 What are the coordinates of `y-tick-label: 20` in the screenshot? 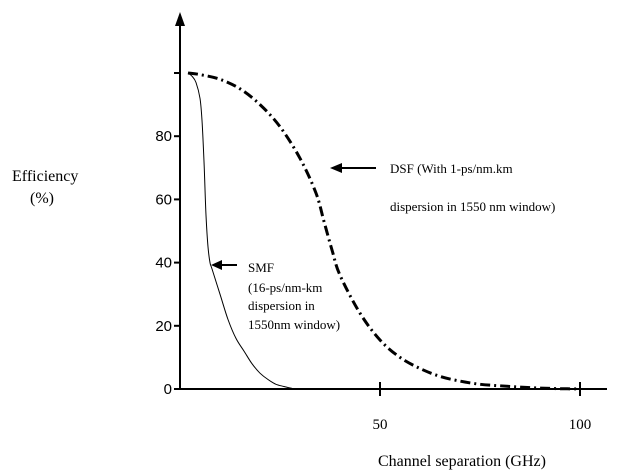 It's located at (163, 326).